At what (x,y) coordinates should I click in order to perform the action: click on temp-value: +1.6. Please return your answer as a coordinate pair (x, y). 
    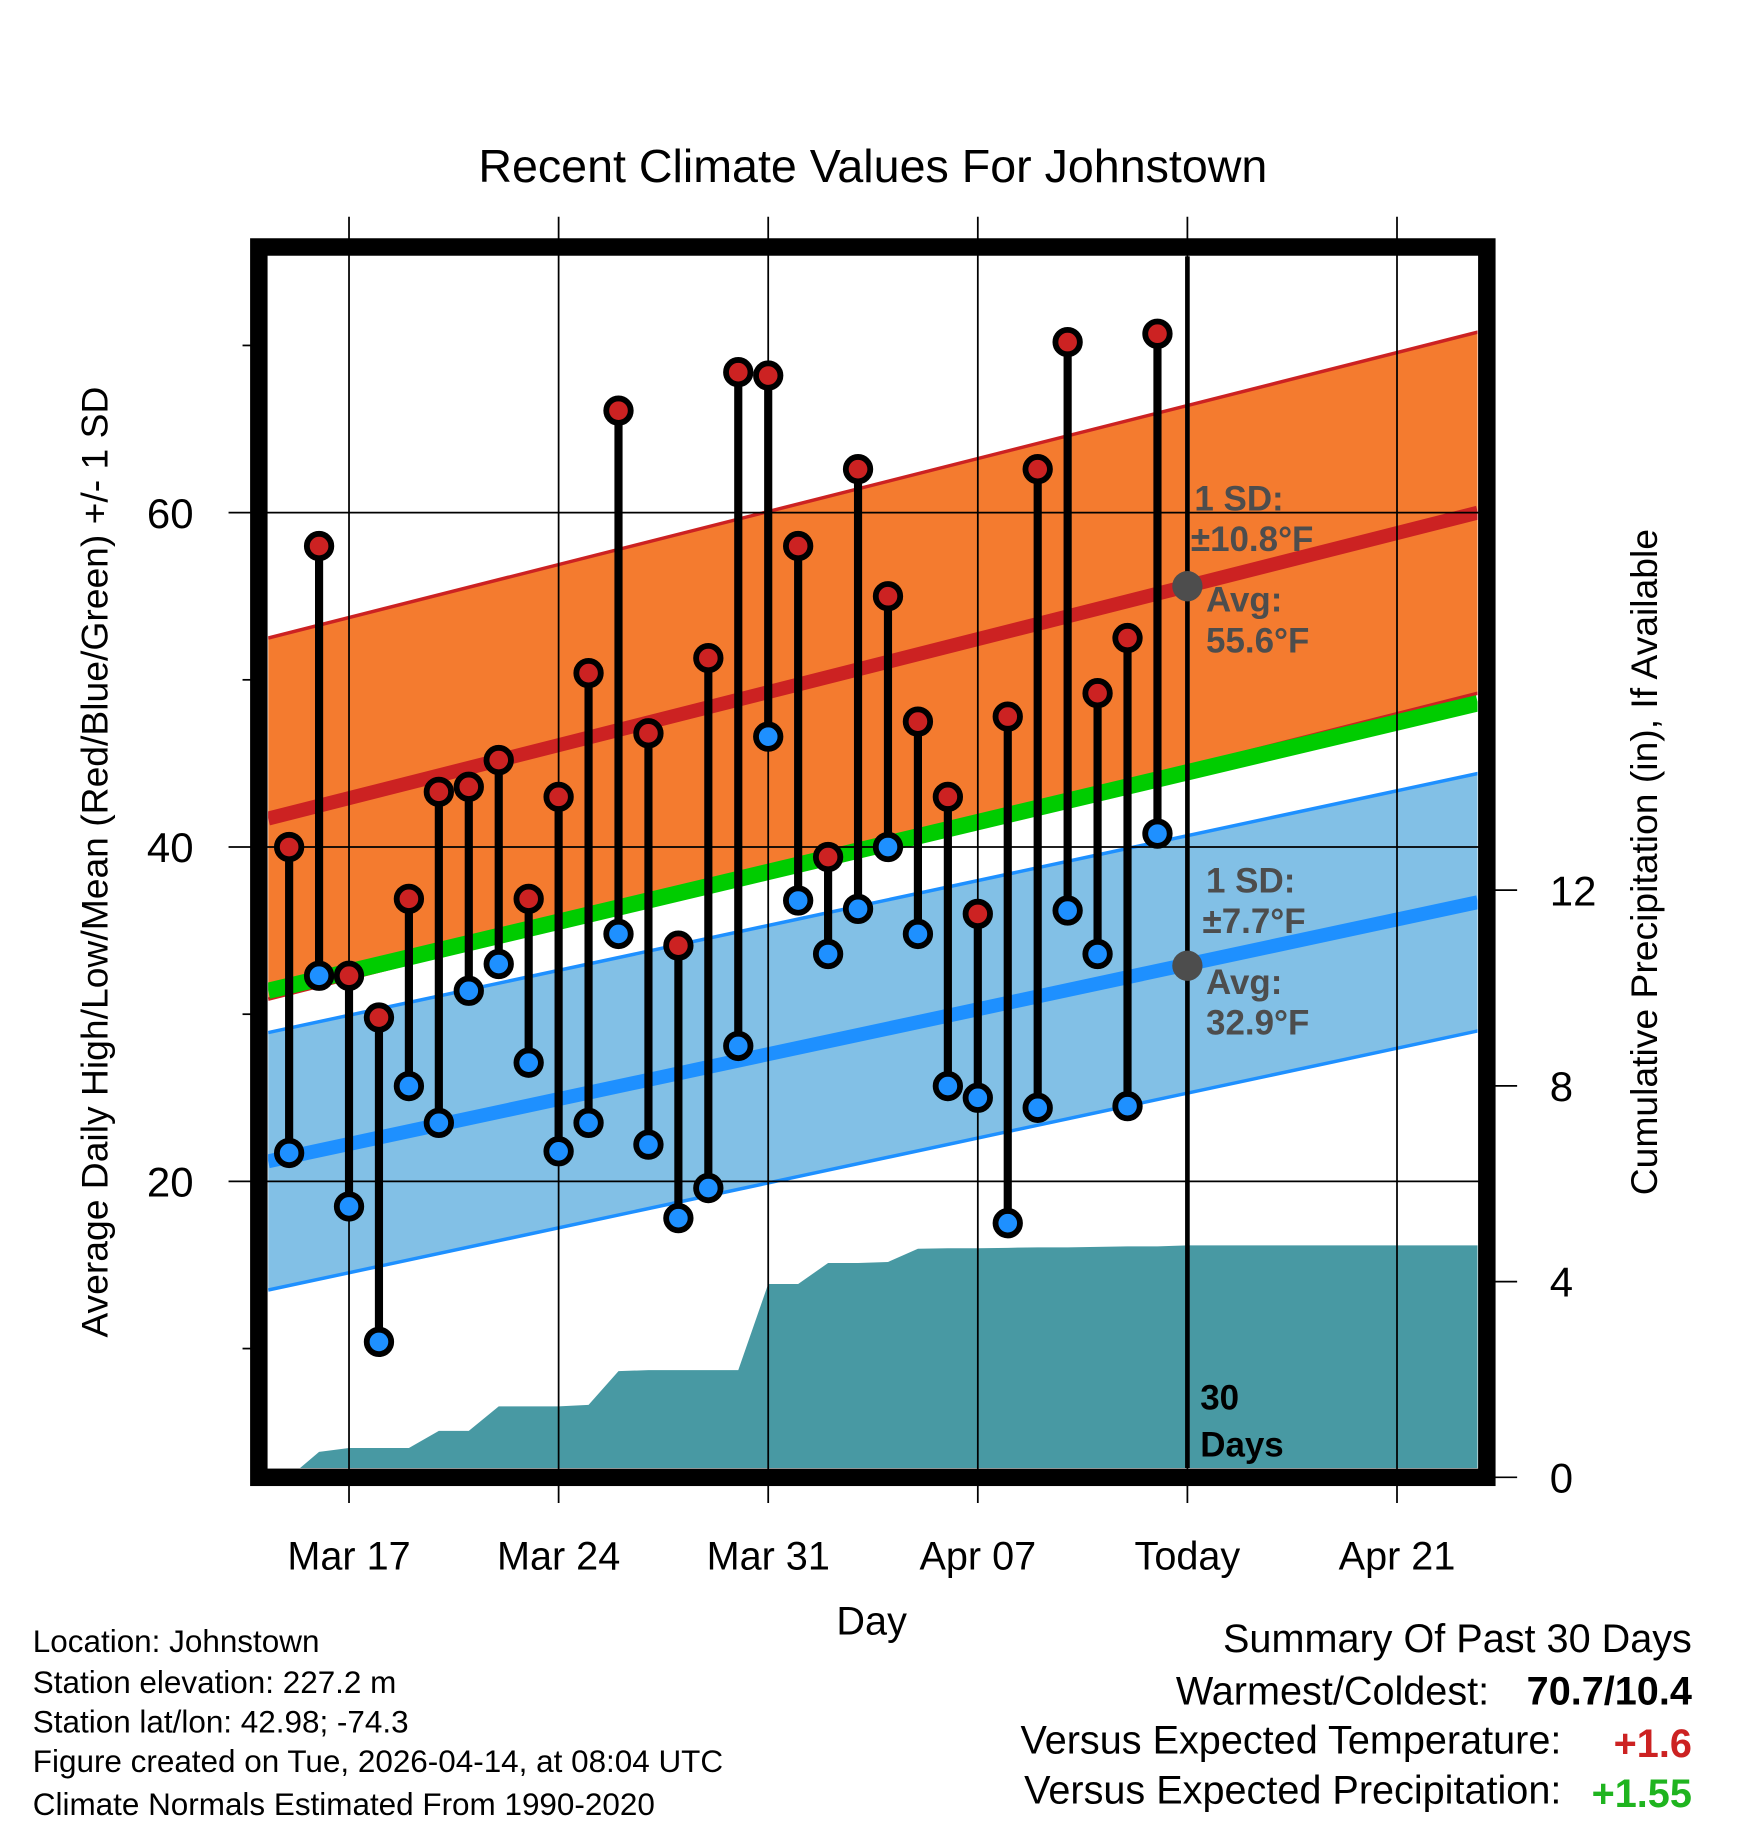
    Looking at the image, I should click on (1653, 1744).